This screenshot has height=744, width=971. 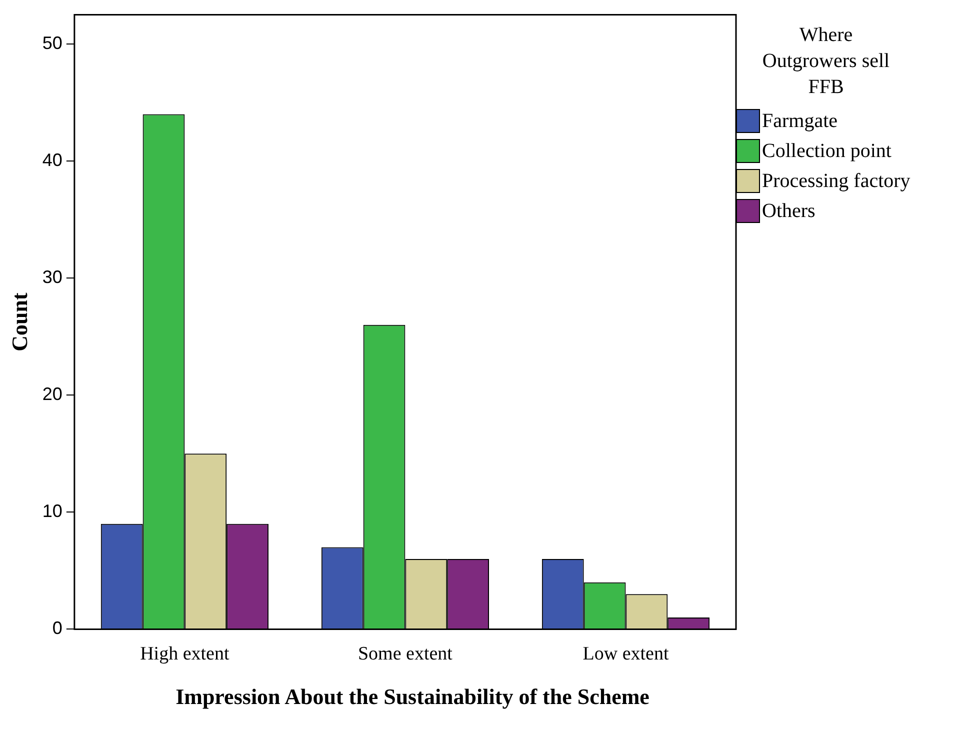 I want to click on x-tick-label: Low extent, so click(x=626, y=654).